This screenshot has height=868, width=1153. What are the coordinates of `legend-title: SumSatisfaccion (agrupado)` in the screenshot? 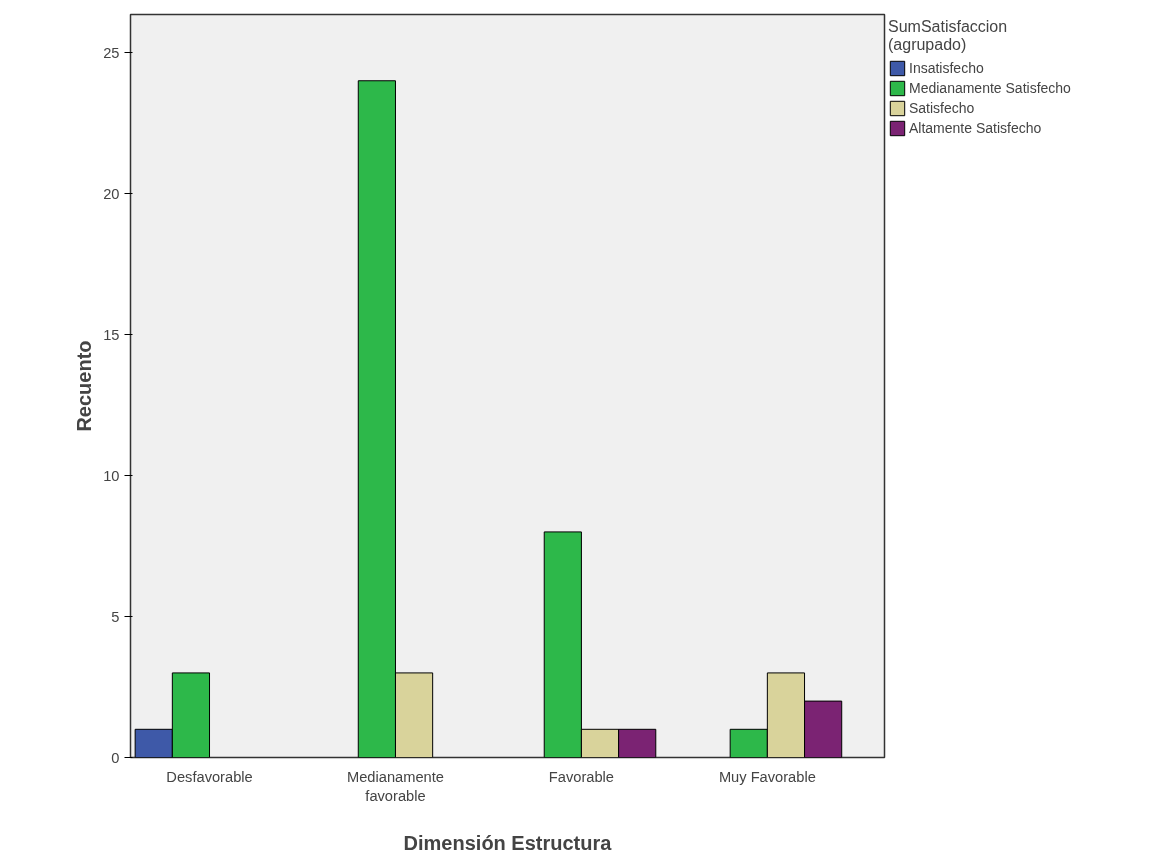 It's located at (948, 36).